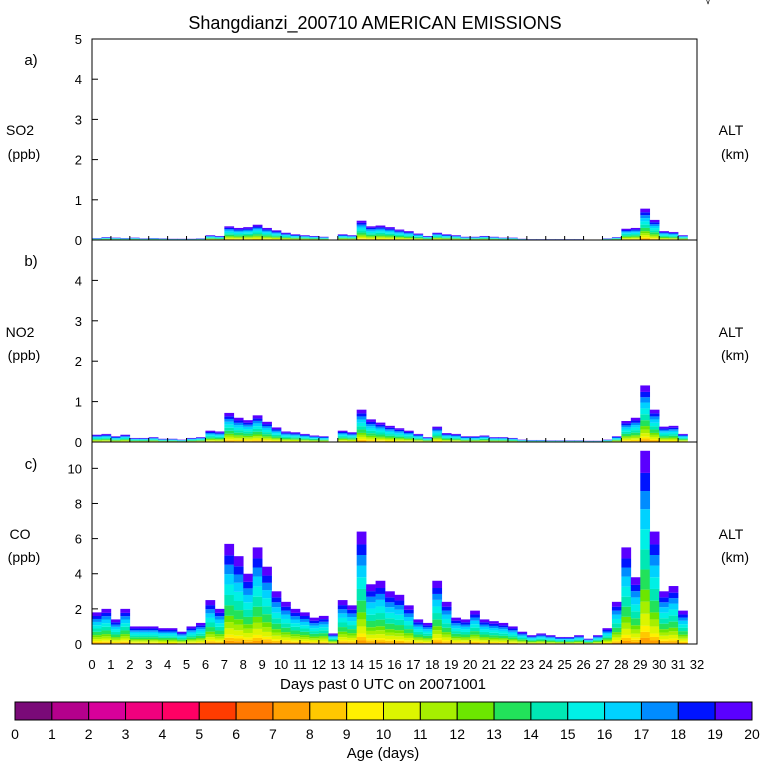 The width and height of the screenshot is (768, 768). Describe the element at coordinates (451, 664) in the screenshot. I see `x-tick-label: 19` at that location.